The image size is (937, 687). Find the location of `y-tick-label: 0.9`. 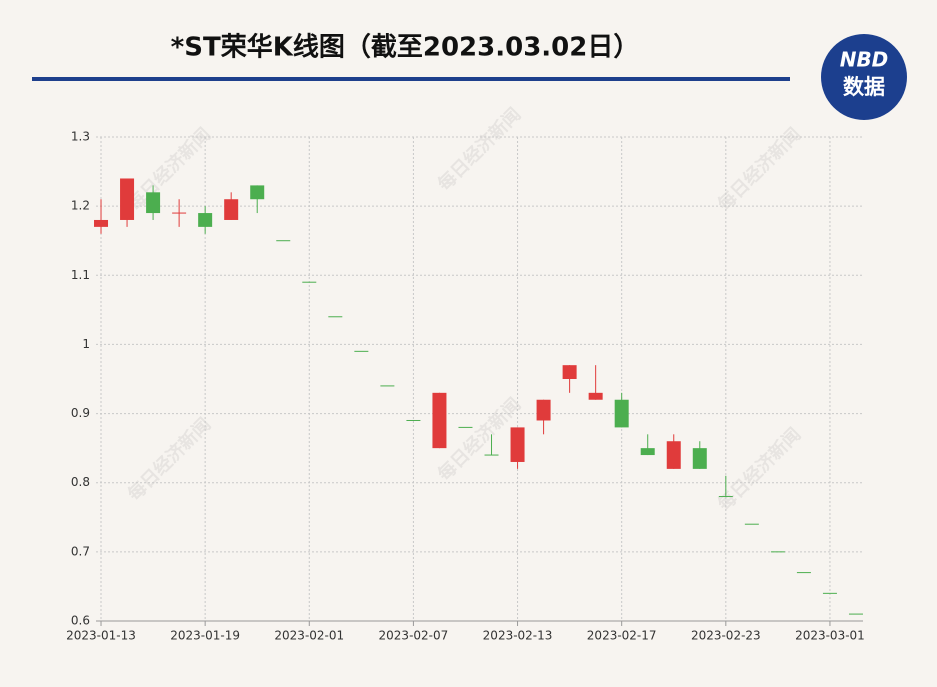

y-tick-label: 0.9 is located at coordinates (80, 413).